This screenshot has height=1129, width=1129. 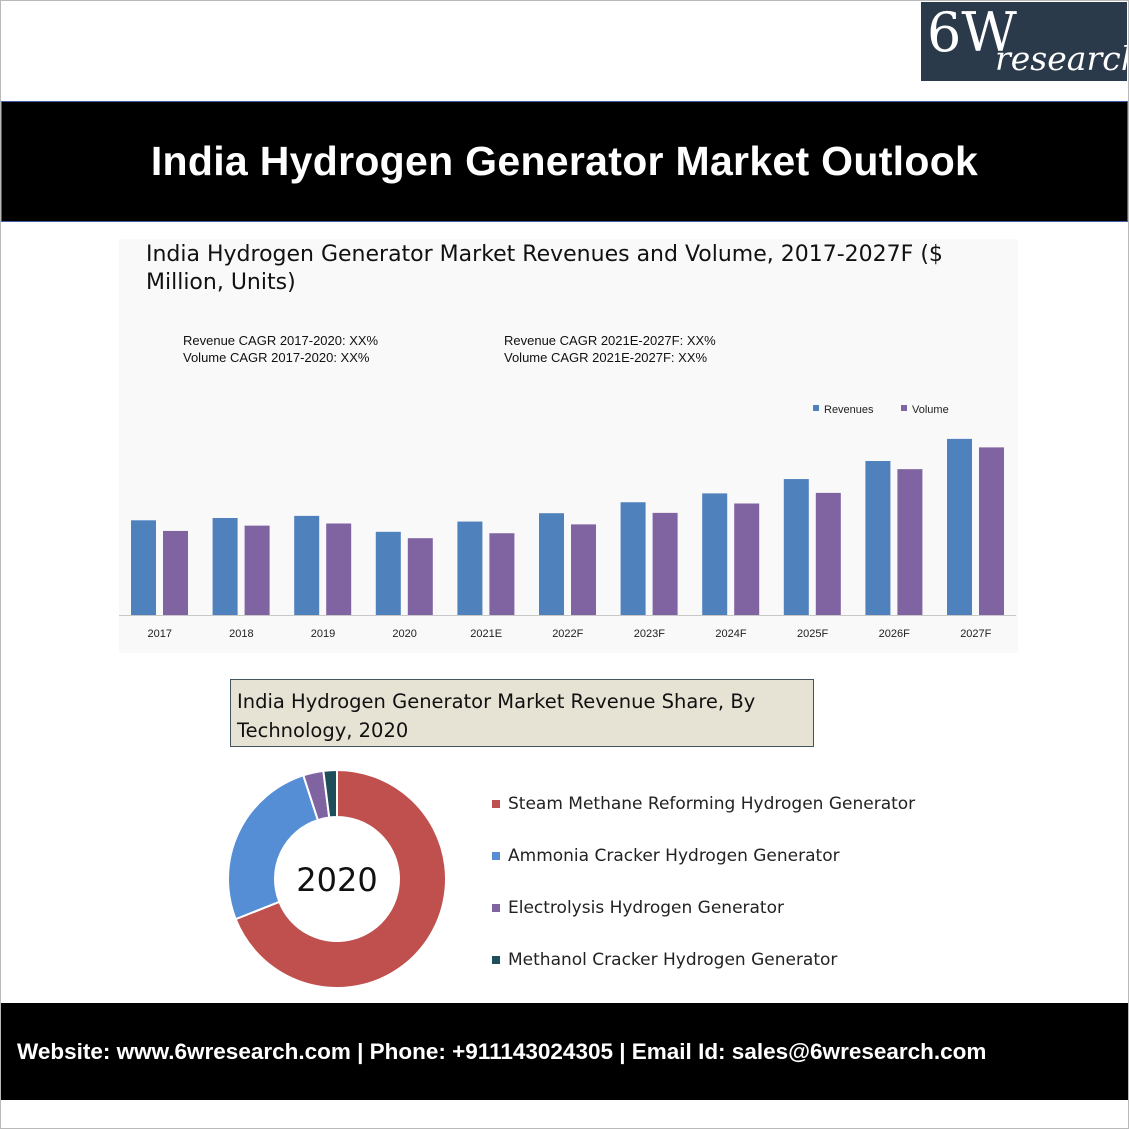 What do you see at coordinates (730, 634) in the screenshot?
I see `x-tick-label: 2024F` at bounding box center [730, 634].